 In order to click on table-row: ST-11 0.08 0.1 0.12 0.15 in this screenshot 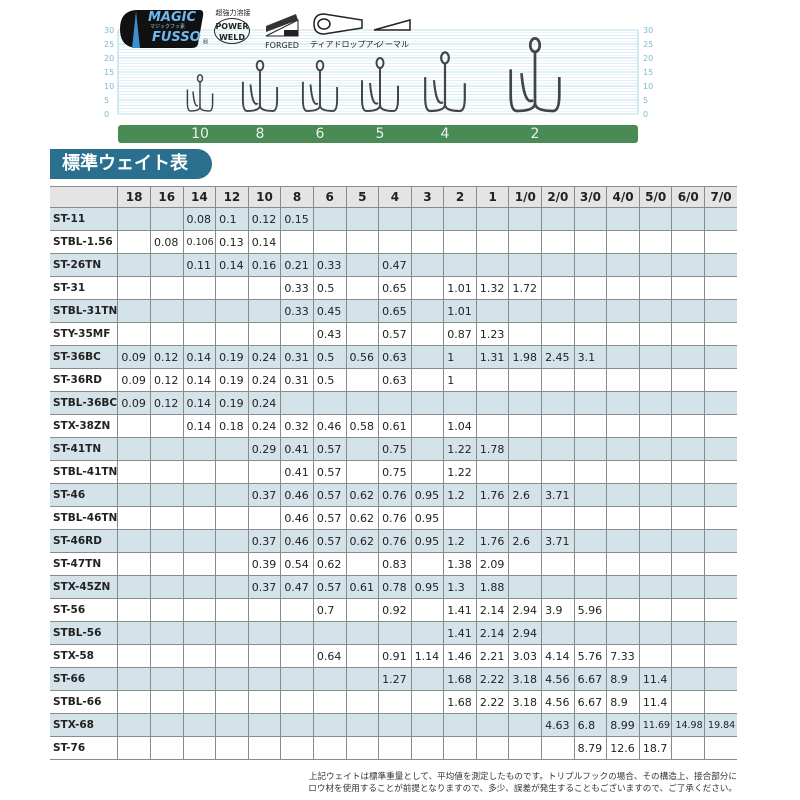, I will do `click(394, 219)`.